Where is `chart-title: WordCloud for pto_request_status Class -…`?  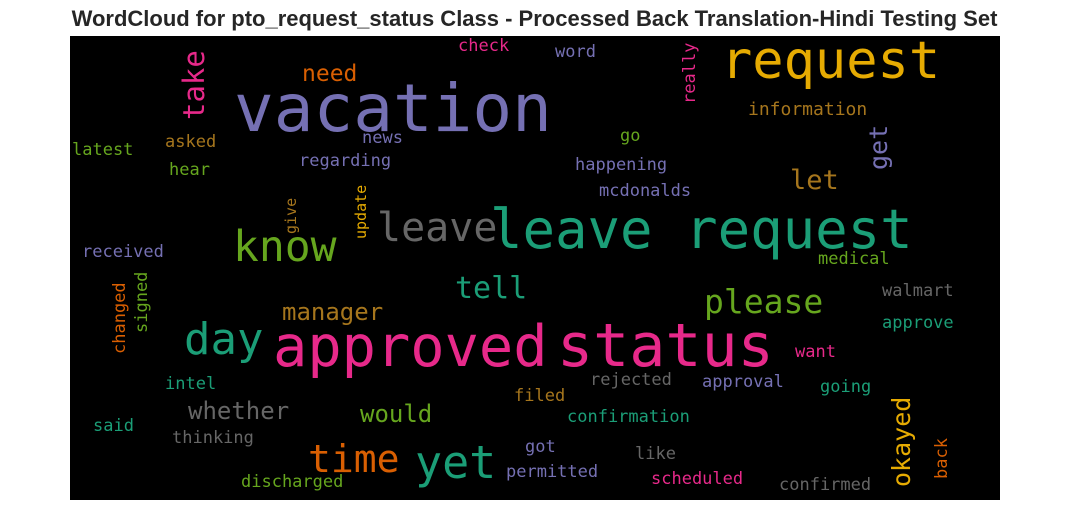 chart-title: WordCloud for pto_request_status Class -… is located at coordinates (534, 18).